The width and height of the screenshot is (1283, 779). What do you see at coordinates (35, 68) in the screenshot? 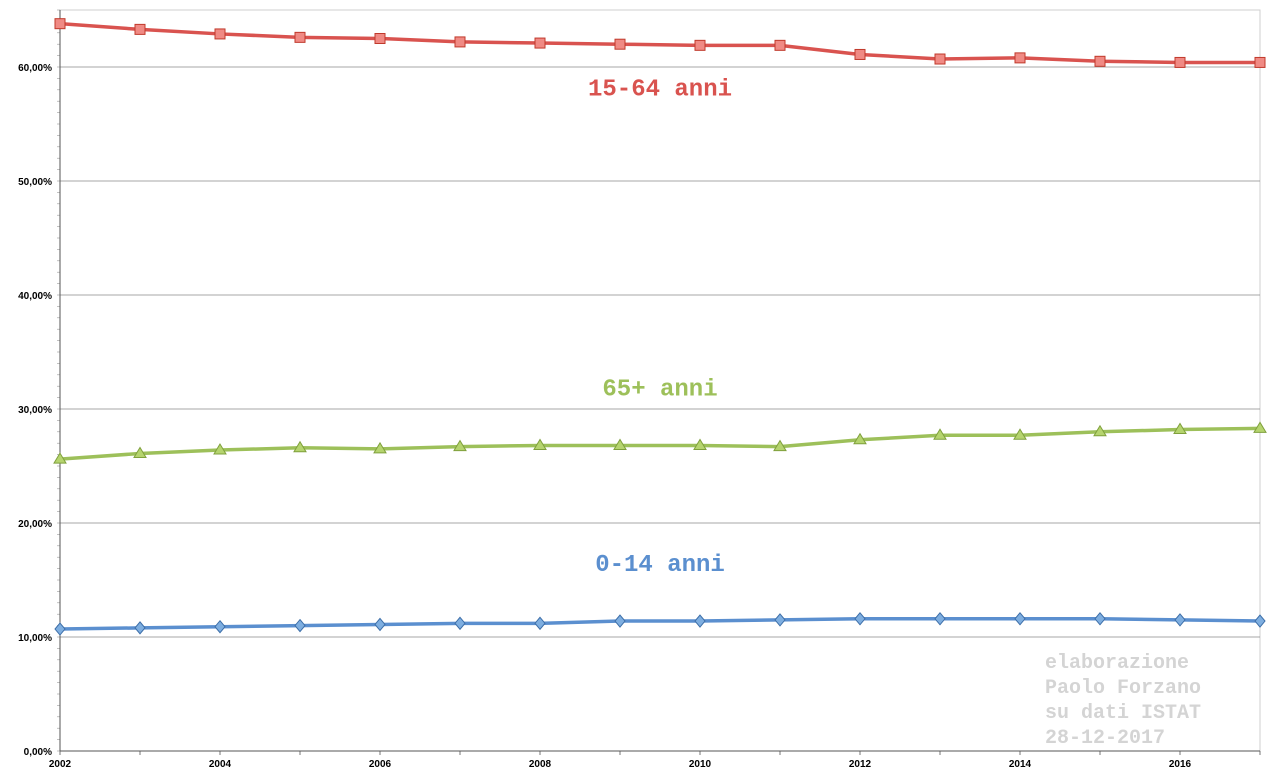
I see `y-tick-label: 60,00%` at bounding box center [35, 68].